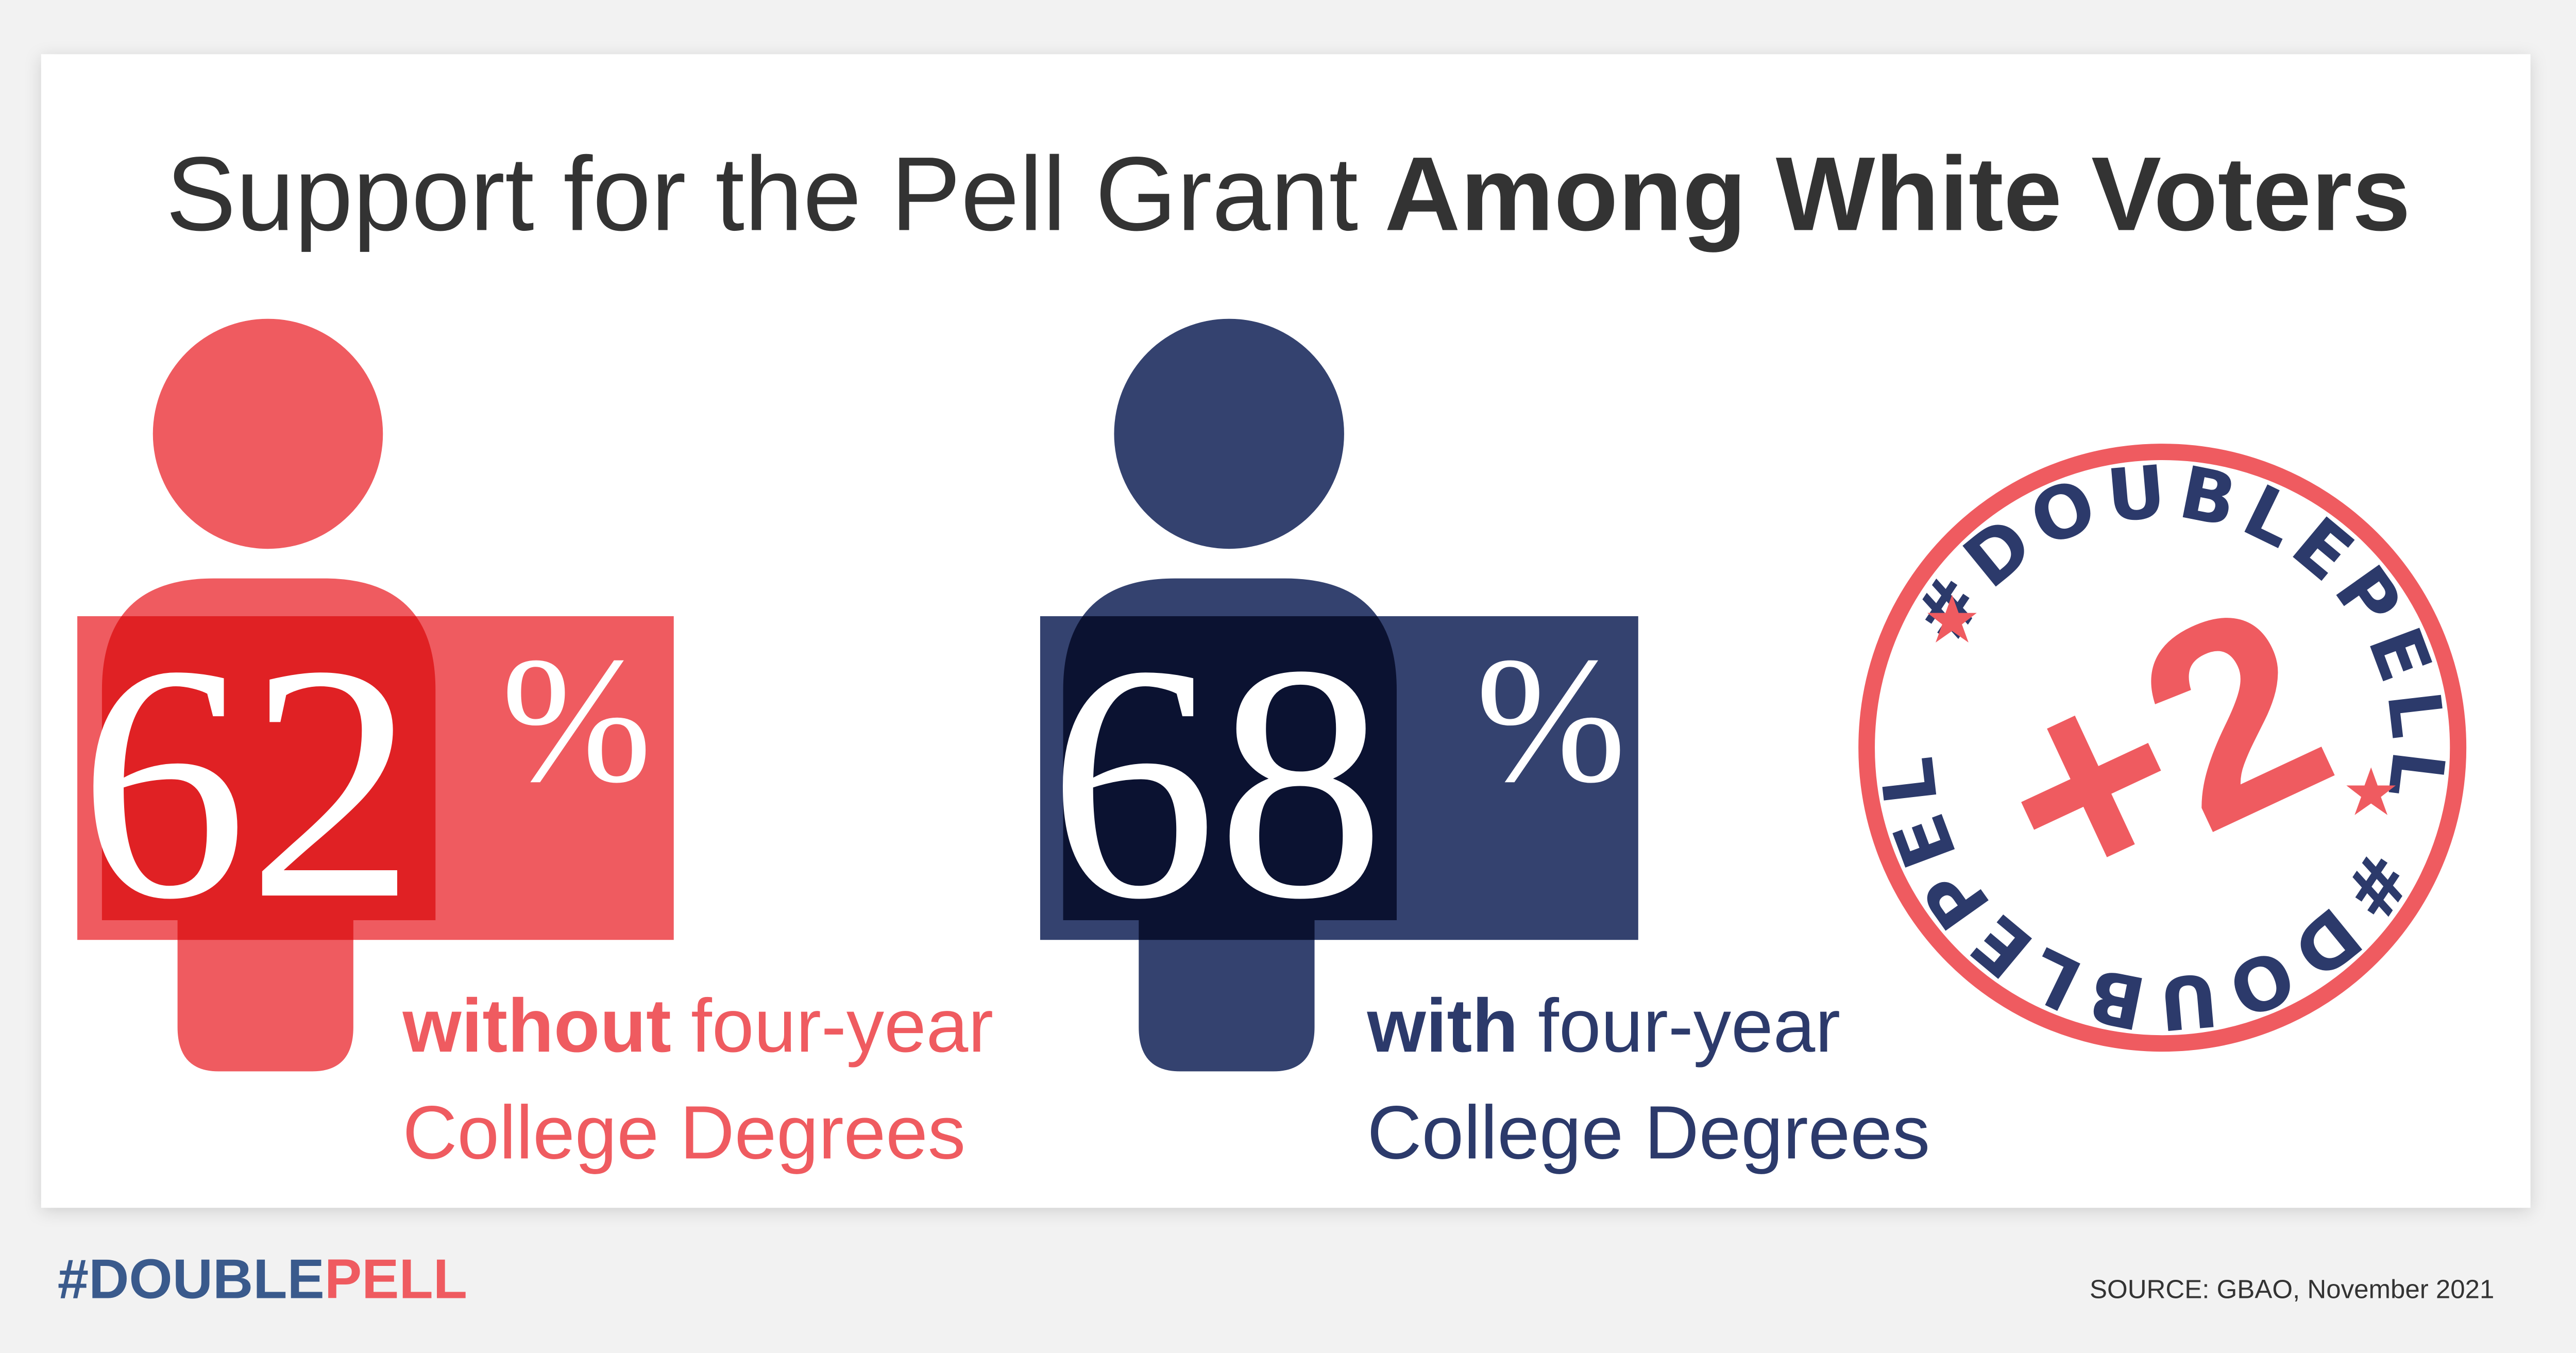 The height and width of the screenshot is (1353, 2576). What do you see at coordinates (762, 193) in the screenshot?
I see `title-light: Support for the Pell Grant` at bounding box center [762, 193].